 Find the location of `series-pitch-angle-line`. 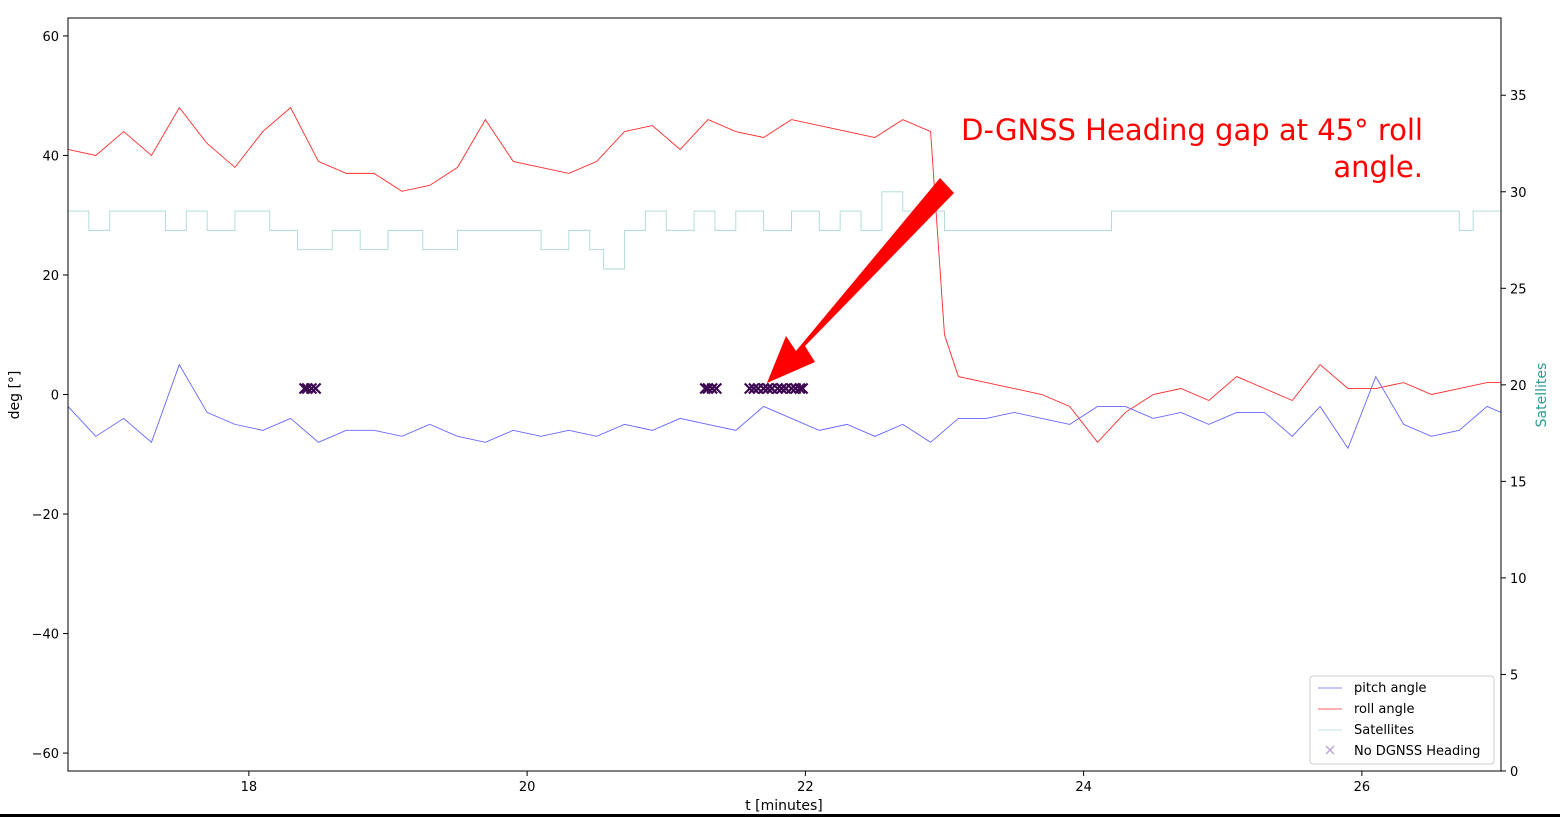

series-pitch-angle-line is located at coordinates (784, 406).